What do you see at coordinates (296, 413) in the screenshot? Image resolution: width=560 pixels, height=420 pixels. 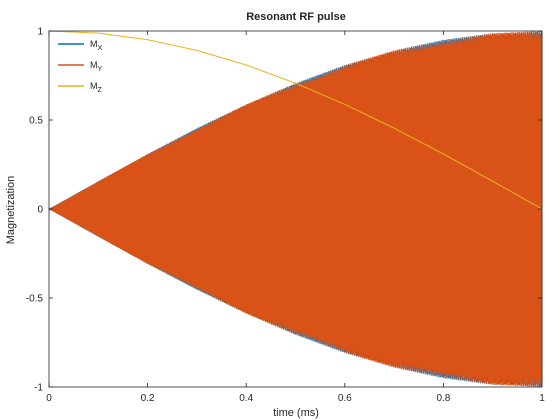 I see `x-axis-title: time (ms)` at bounding box center [296, 413].